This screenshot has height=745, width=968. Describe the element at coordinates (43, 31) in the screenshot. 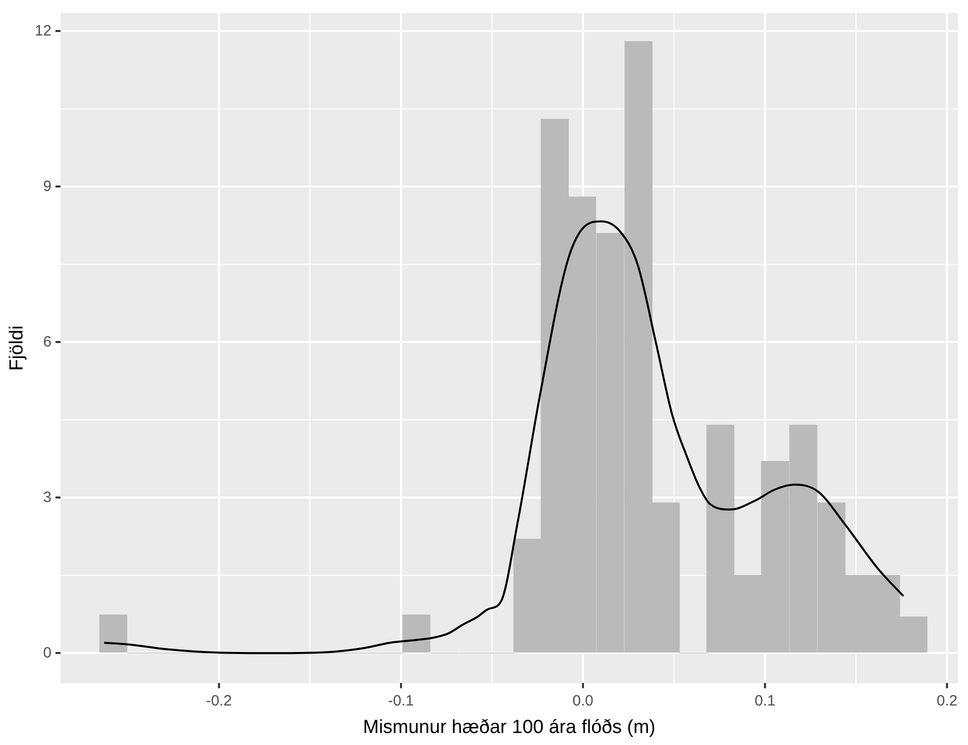

I see `y-tick-label: 12` at that location.